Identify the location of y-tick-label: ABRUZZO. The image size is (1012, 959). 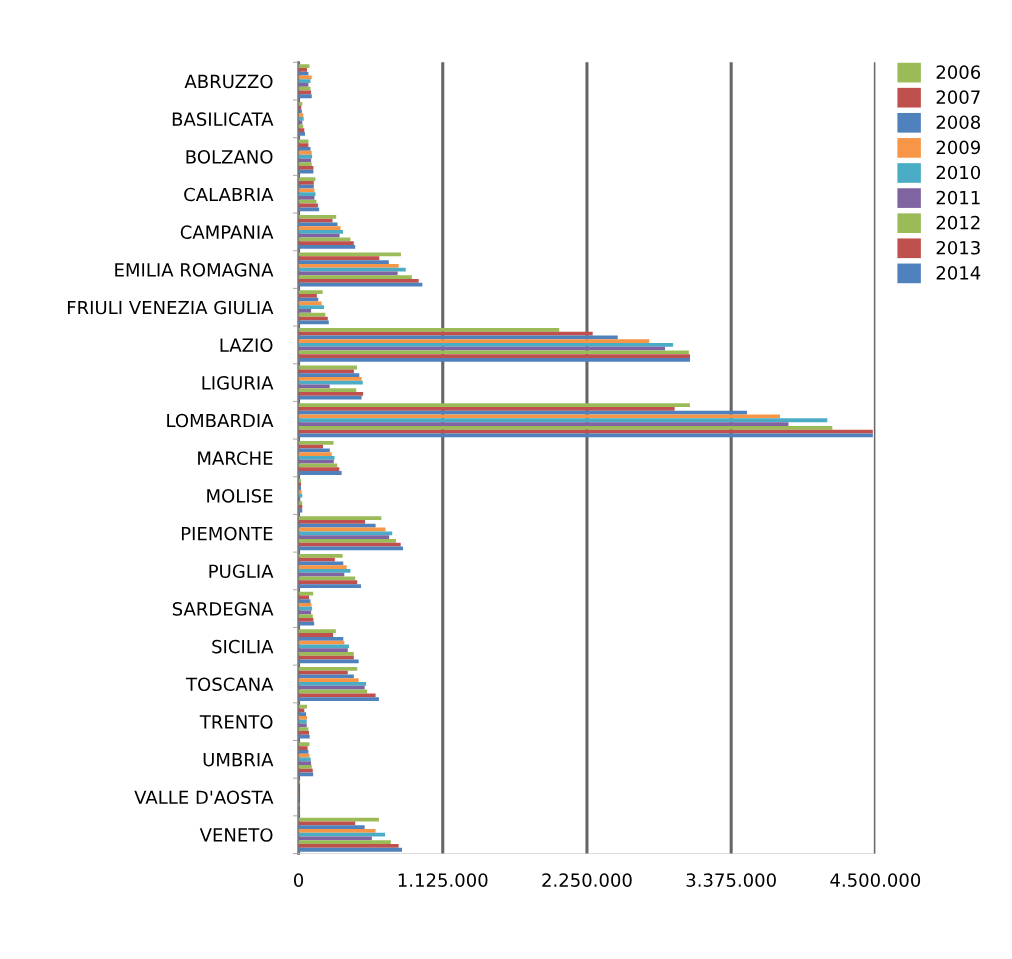
(228, 81).